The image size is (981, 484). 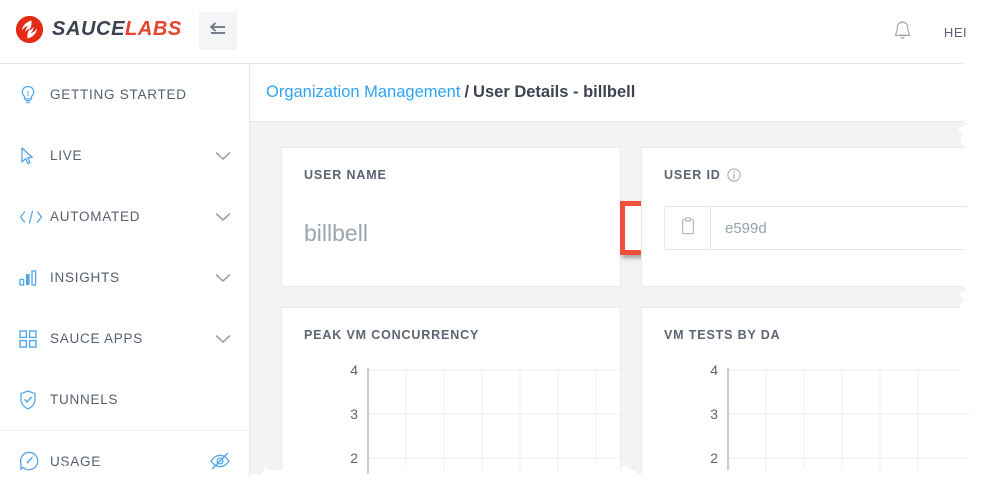 I want to click on sidebar-item-label: USAGE, so click(x=76, y=461).